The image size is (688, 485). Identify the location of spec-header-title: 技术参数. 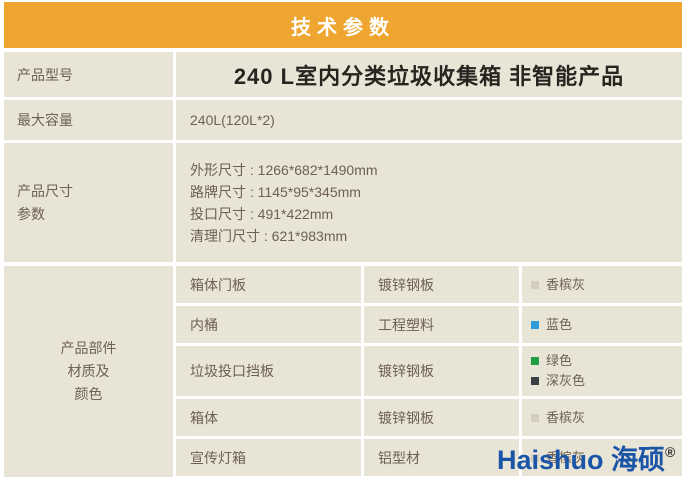
(343, 27).